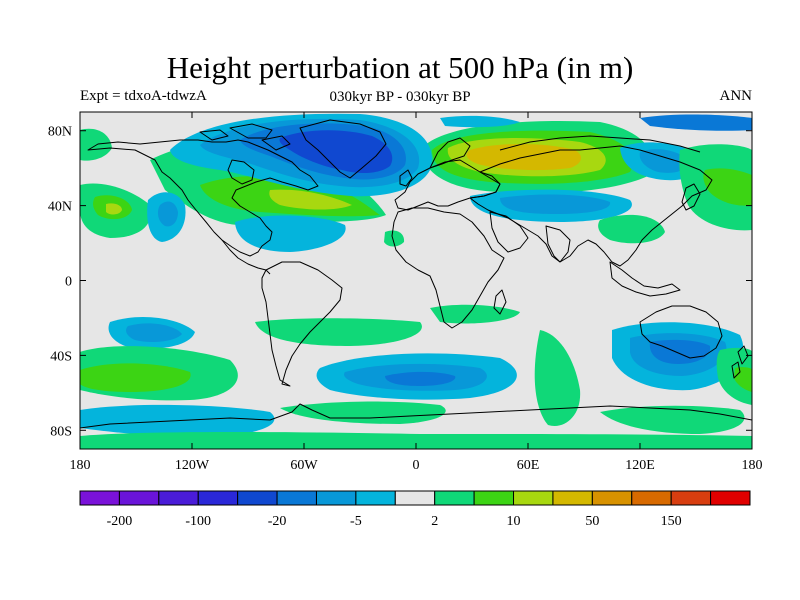  I want to click on colorbar-label: 50, so click(592, 521).